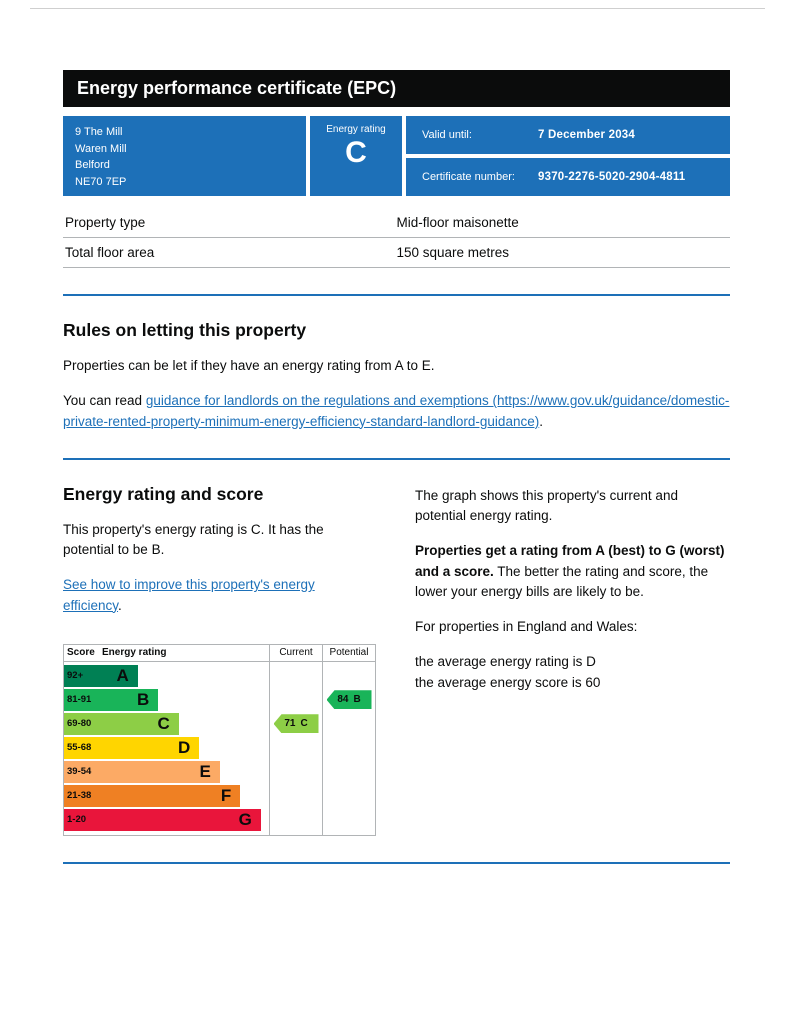  Describe the element at coordinates (77, 820) in the screenshot. I see `band-score: 1-20` at that location.